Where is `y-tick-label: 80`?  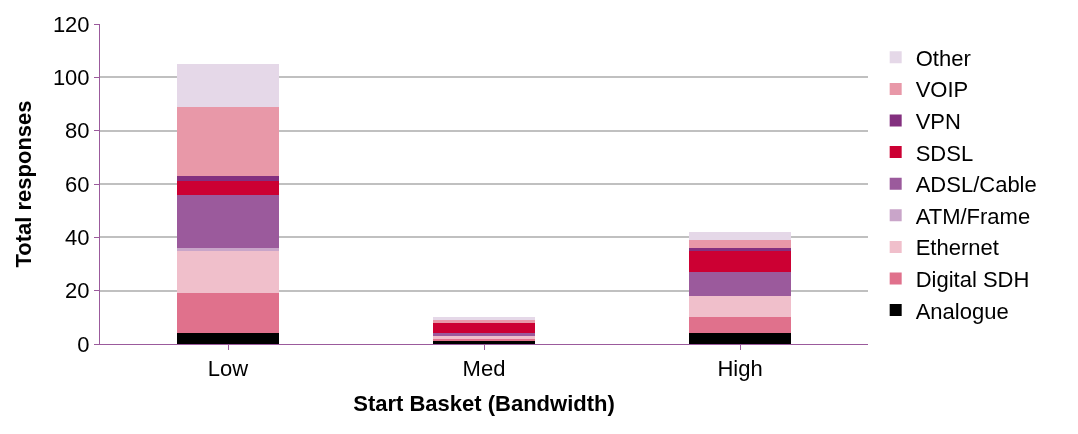
y-tick-label: 80 is located at coordinates (77, 131).